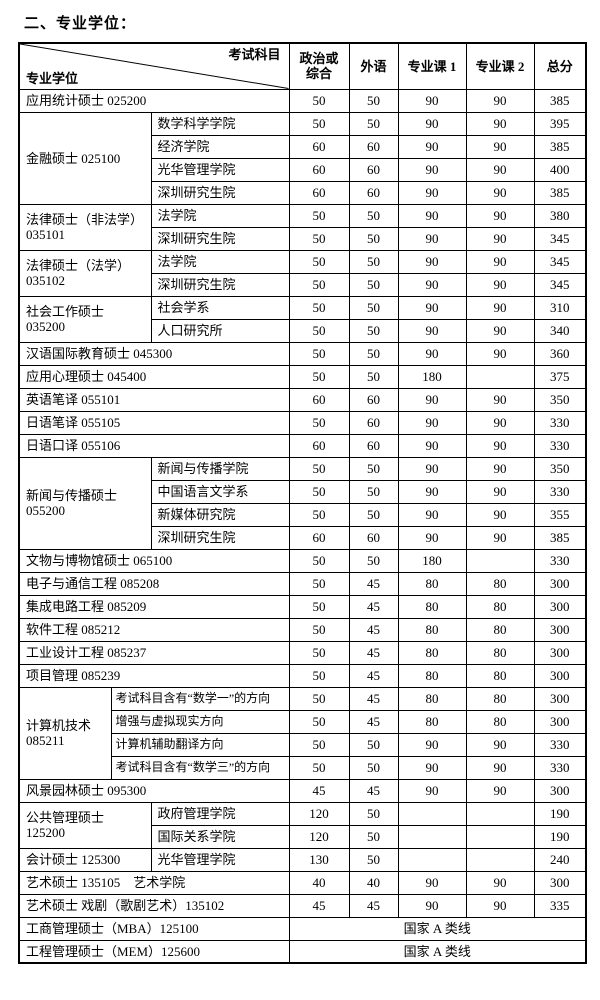 Image resolution: width=600 pixels, height=1000 pixels. What do you see at coordinates (220, 491) in the screenshot?
I see `department-cell: 中国语言文学系` at bounding box center [220, 491].